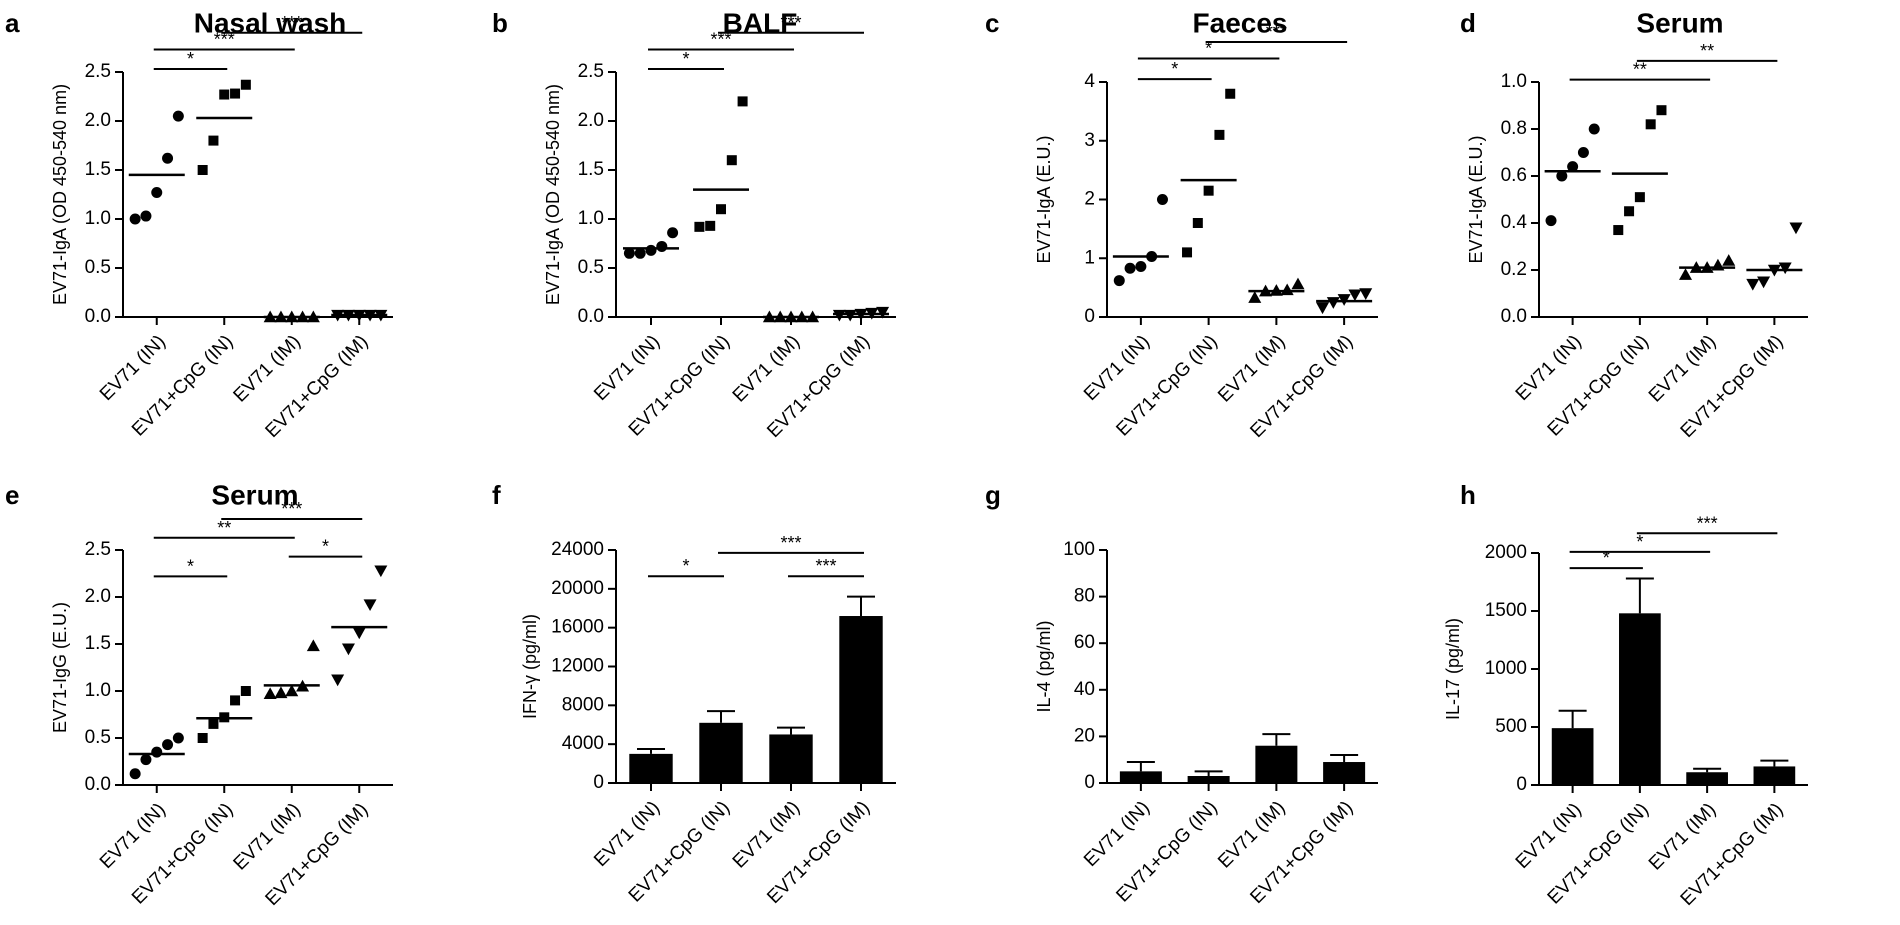 Image resolution: width=1900 pixels, height=925 pixels. What do you see at coordinates (993, 495) in the screenshot?
I see `panel-letter: g` at bounding box center [993, 495].